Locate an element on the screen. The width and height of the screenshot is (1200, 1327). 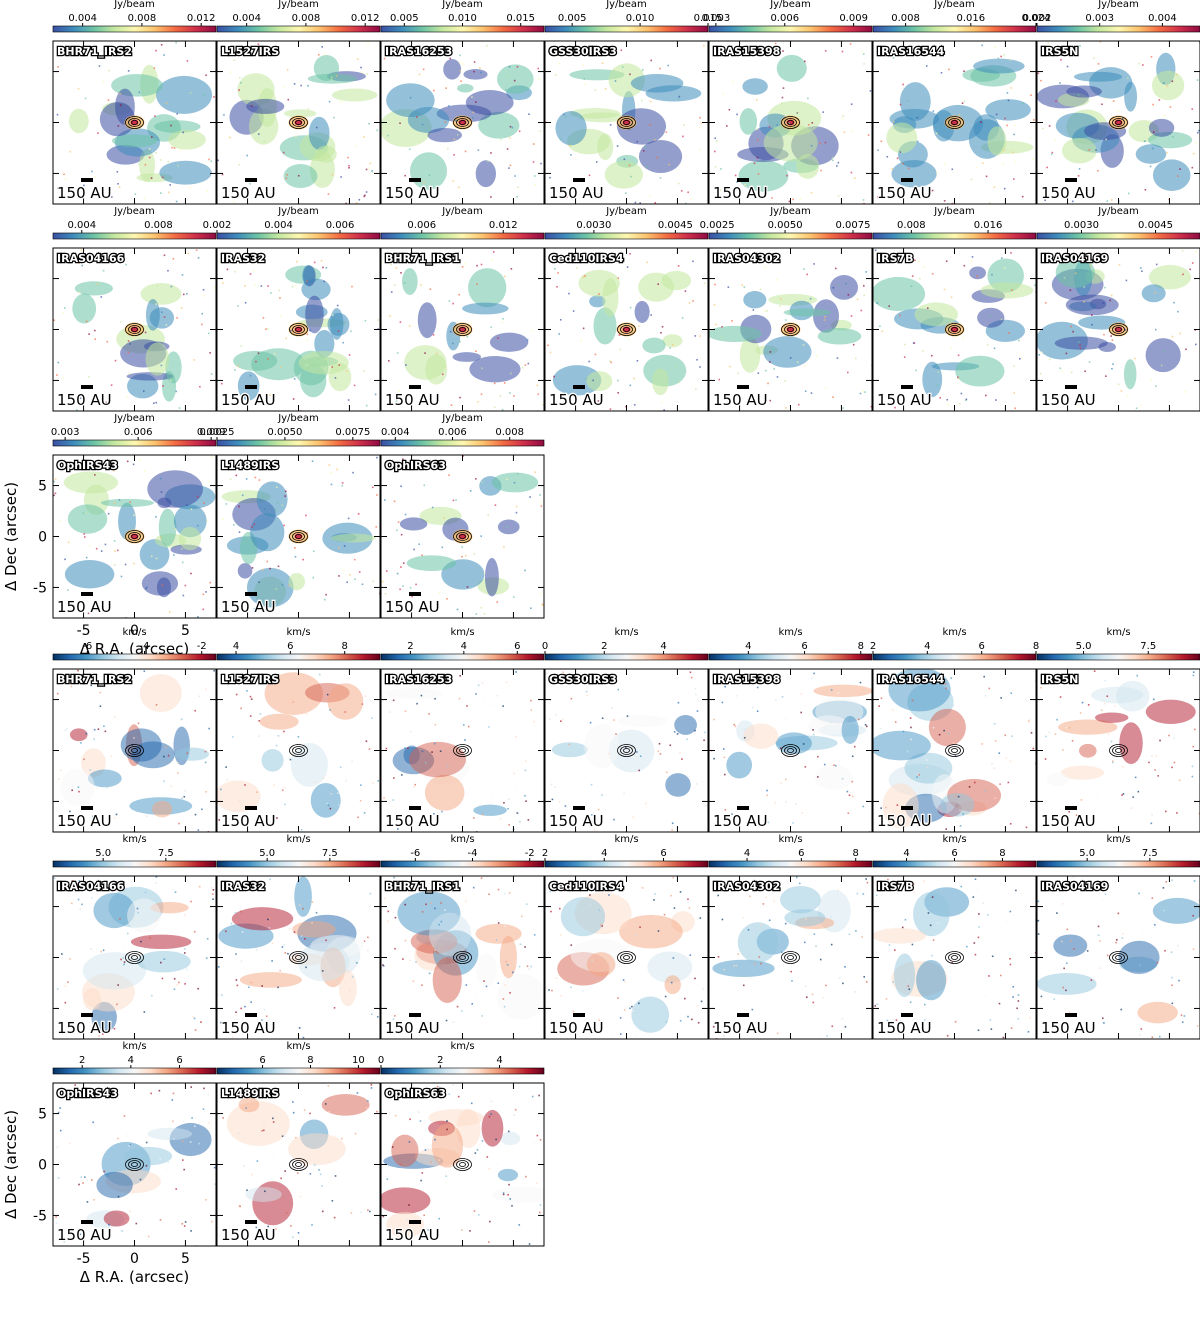
velocity-patch is located at coordinates (414, 693).